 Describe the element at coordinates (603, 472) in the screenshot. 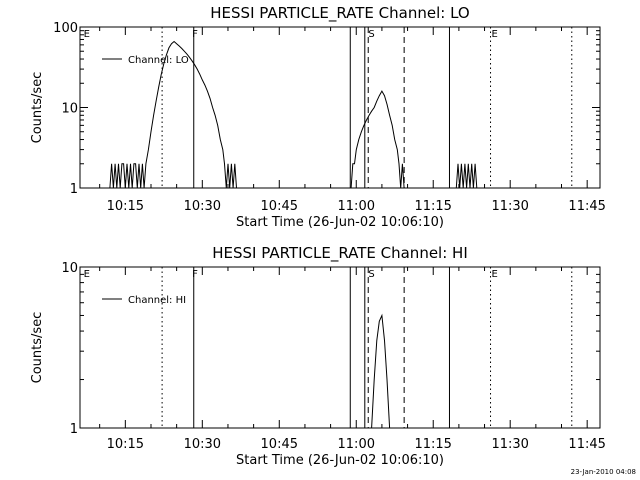

I see `footer-timestamp: 23-Jan-2010 04:08` at that location.